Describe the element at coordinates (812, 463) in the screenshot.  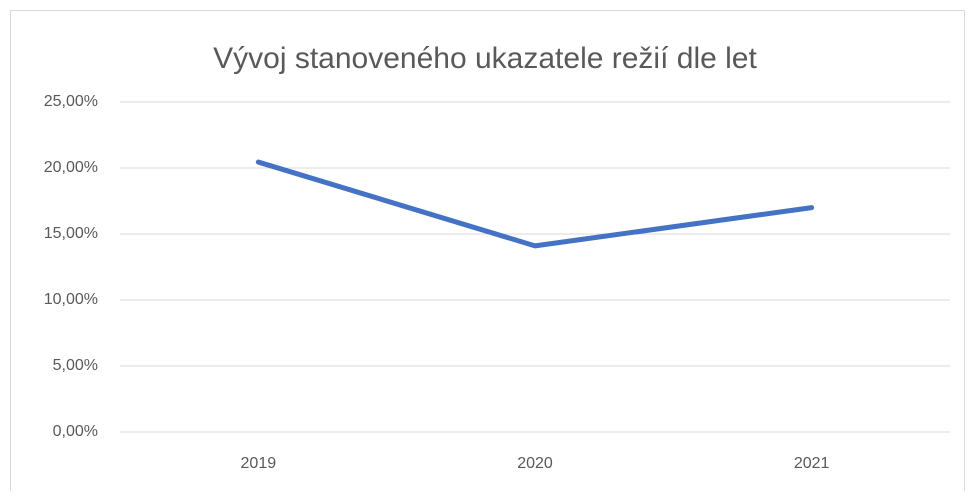
I see `x-tick-label: 2021` at that location.